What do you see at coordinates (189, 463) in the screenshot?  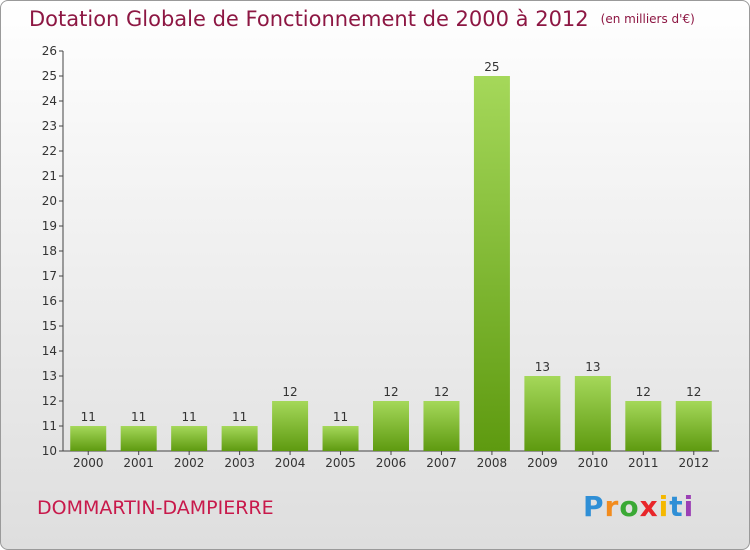 I see `x-tick-label: 2002` at bounding box center [189, 463].